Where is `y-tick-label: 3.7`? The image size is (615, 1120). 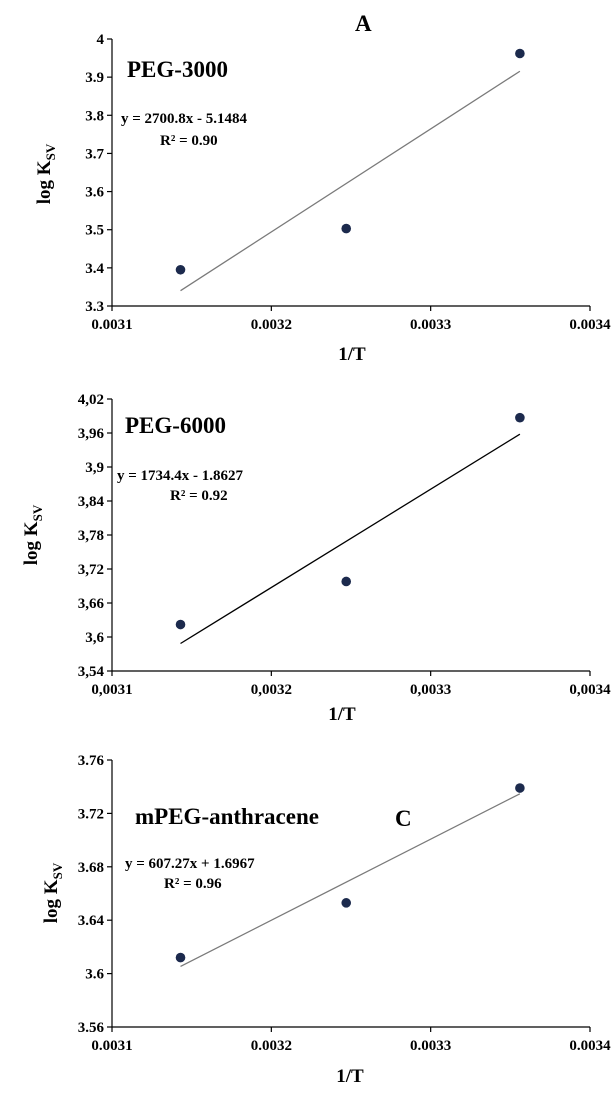
y-tick-label: 3.7 is located at coordinates (94, 154).